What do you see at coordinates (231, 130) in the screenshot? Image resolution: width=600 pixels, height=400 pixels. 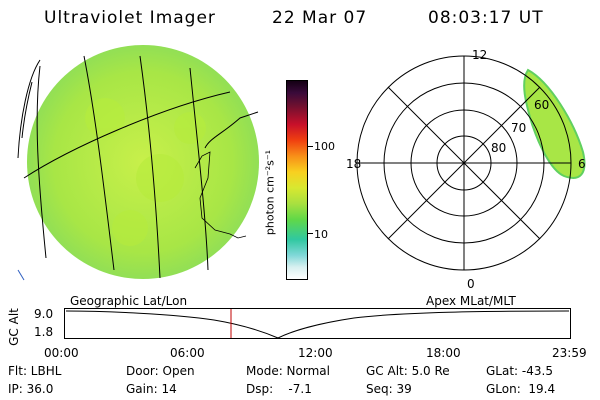 I see `coastline` at bounding box center [231, 130].